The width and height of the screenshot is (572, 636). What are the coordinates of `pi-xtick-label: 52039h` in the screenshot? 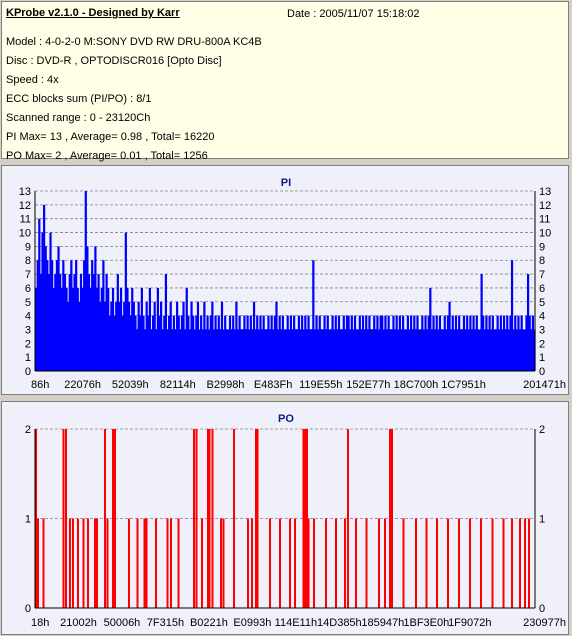 It's located at (130, 385).